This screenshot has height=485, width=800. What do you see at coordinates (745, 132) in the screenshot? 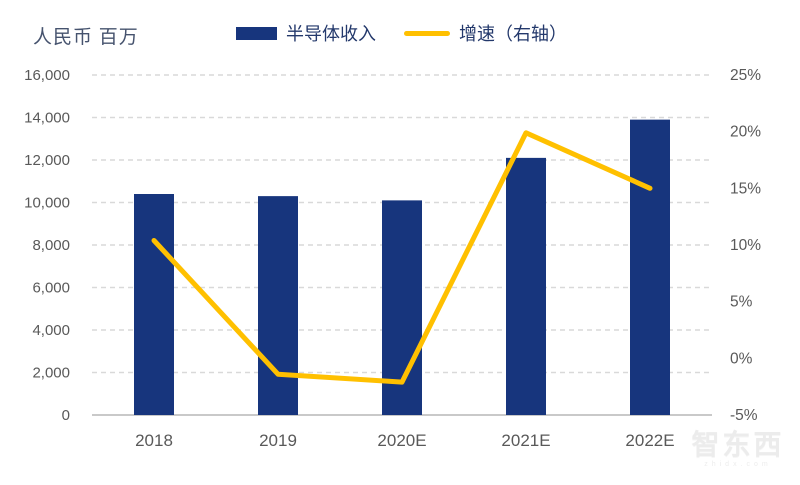
I see `right-axis-tick: 20%` at bounding box center [745, 132].